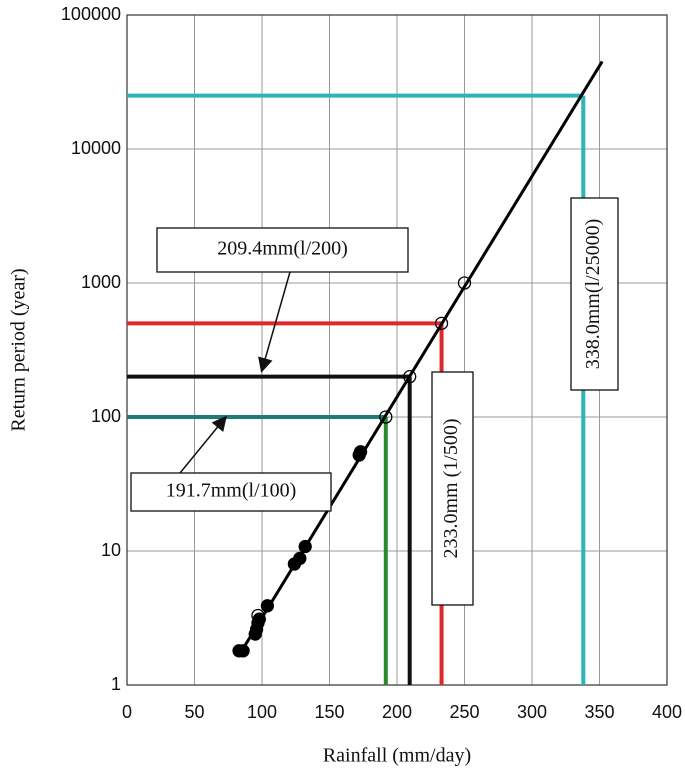 The height and width of the screenshot is (777, 685). I want to click on annotation-text: 209.4mm(l/200), so click(282, 249).